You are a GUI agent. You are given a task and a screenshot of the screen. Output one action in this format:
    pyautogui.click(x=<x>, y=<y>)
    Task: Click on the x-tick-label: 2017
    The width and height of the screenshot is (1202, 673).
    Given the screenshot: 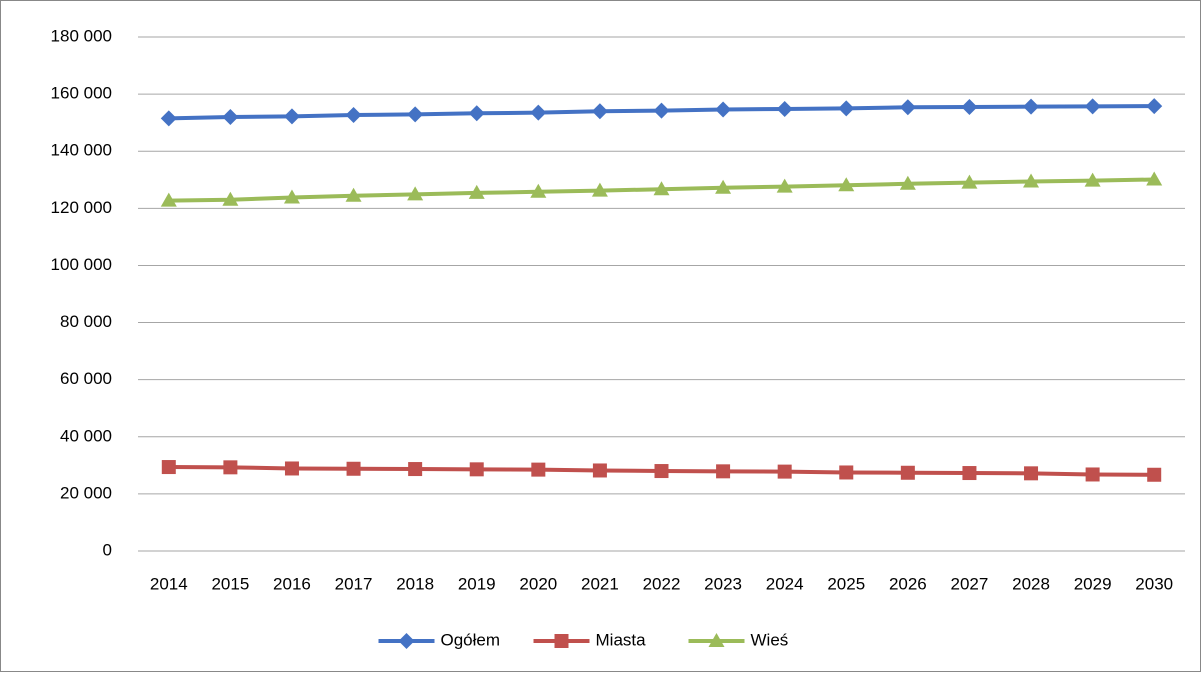 What is the action you would take?
    pyautogui.click(x=354, y=583)
    